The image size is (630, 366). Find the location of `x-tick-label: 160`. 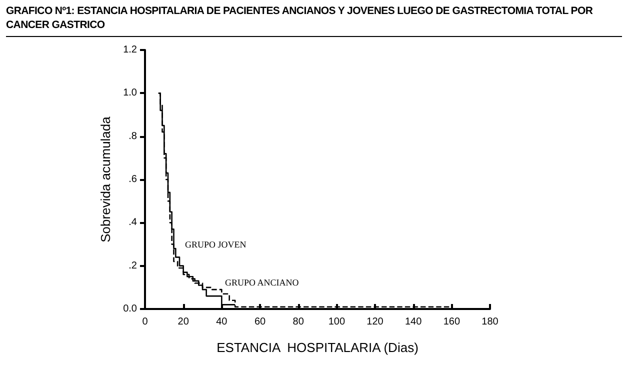

x-tick-label: 160 is located at coordinates (451, 322).